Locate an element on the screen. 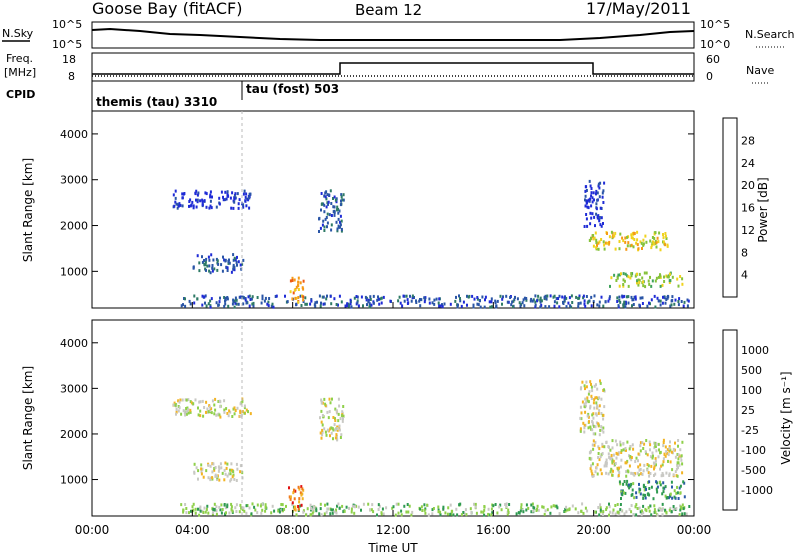 The image size is (800, 554). colorbar-tick: 500 is located at coordinates (751, 370).